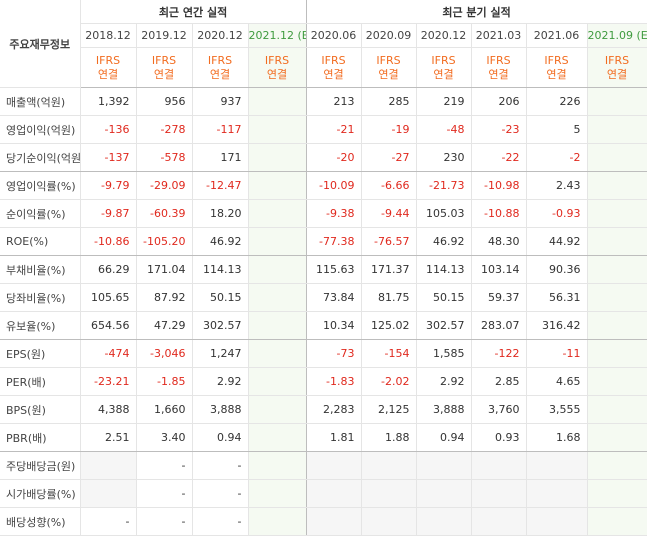  What do you see at coordinates (220, 353) in the screenshot?
I see `value-cell: 1,247` at bounding box center [220, 353].